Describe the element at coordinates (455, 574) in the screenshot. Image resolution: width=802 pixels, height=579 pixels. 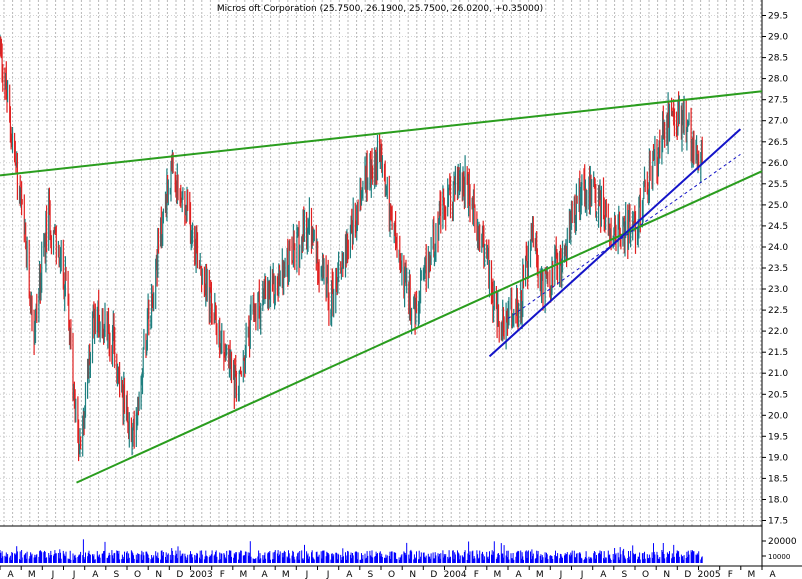
I see `x-tick-label: 2004` at that location.